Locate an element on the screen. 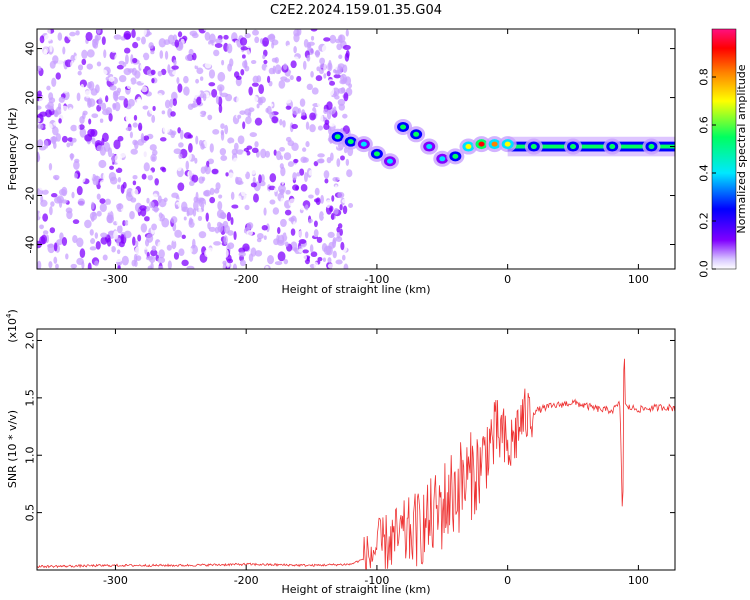 This screenshot has height=600, width=750. spectrogram-band-center is located at coordinates (591, 146).